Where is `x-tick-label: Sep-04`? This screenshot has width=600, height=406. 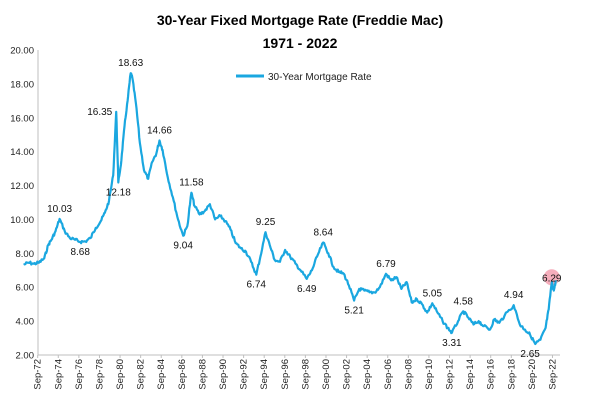
x-tick-label: Sep-04 is located at coordinates (367, 374).